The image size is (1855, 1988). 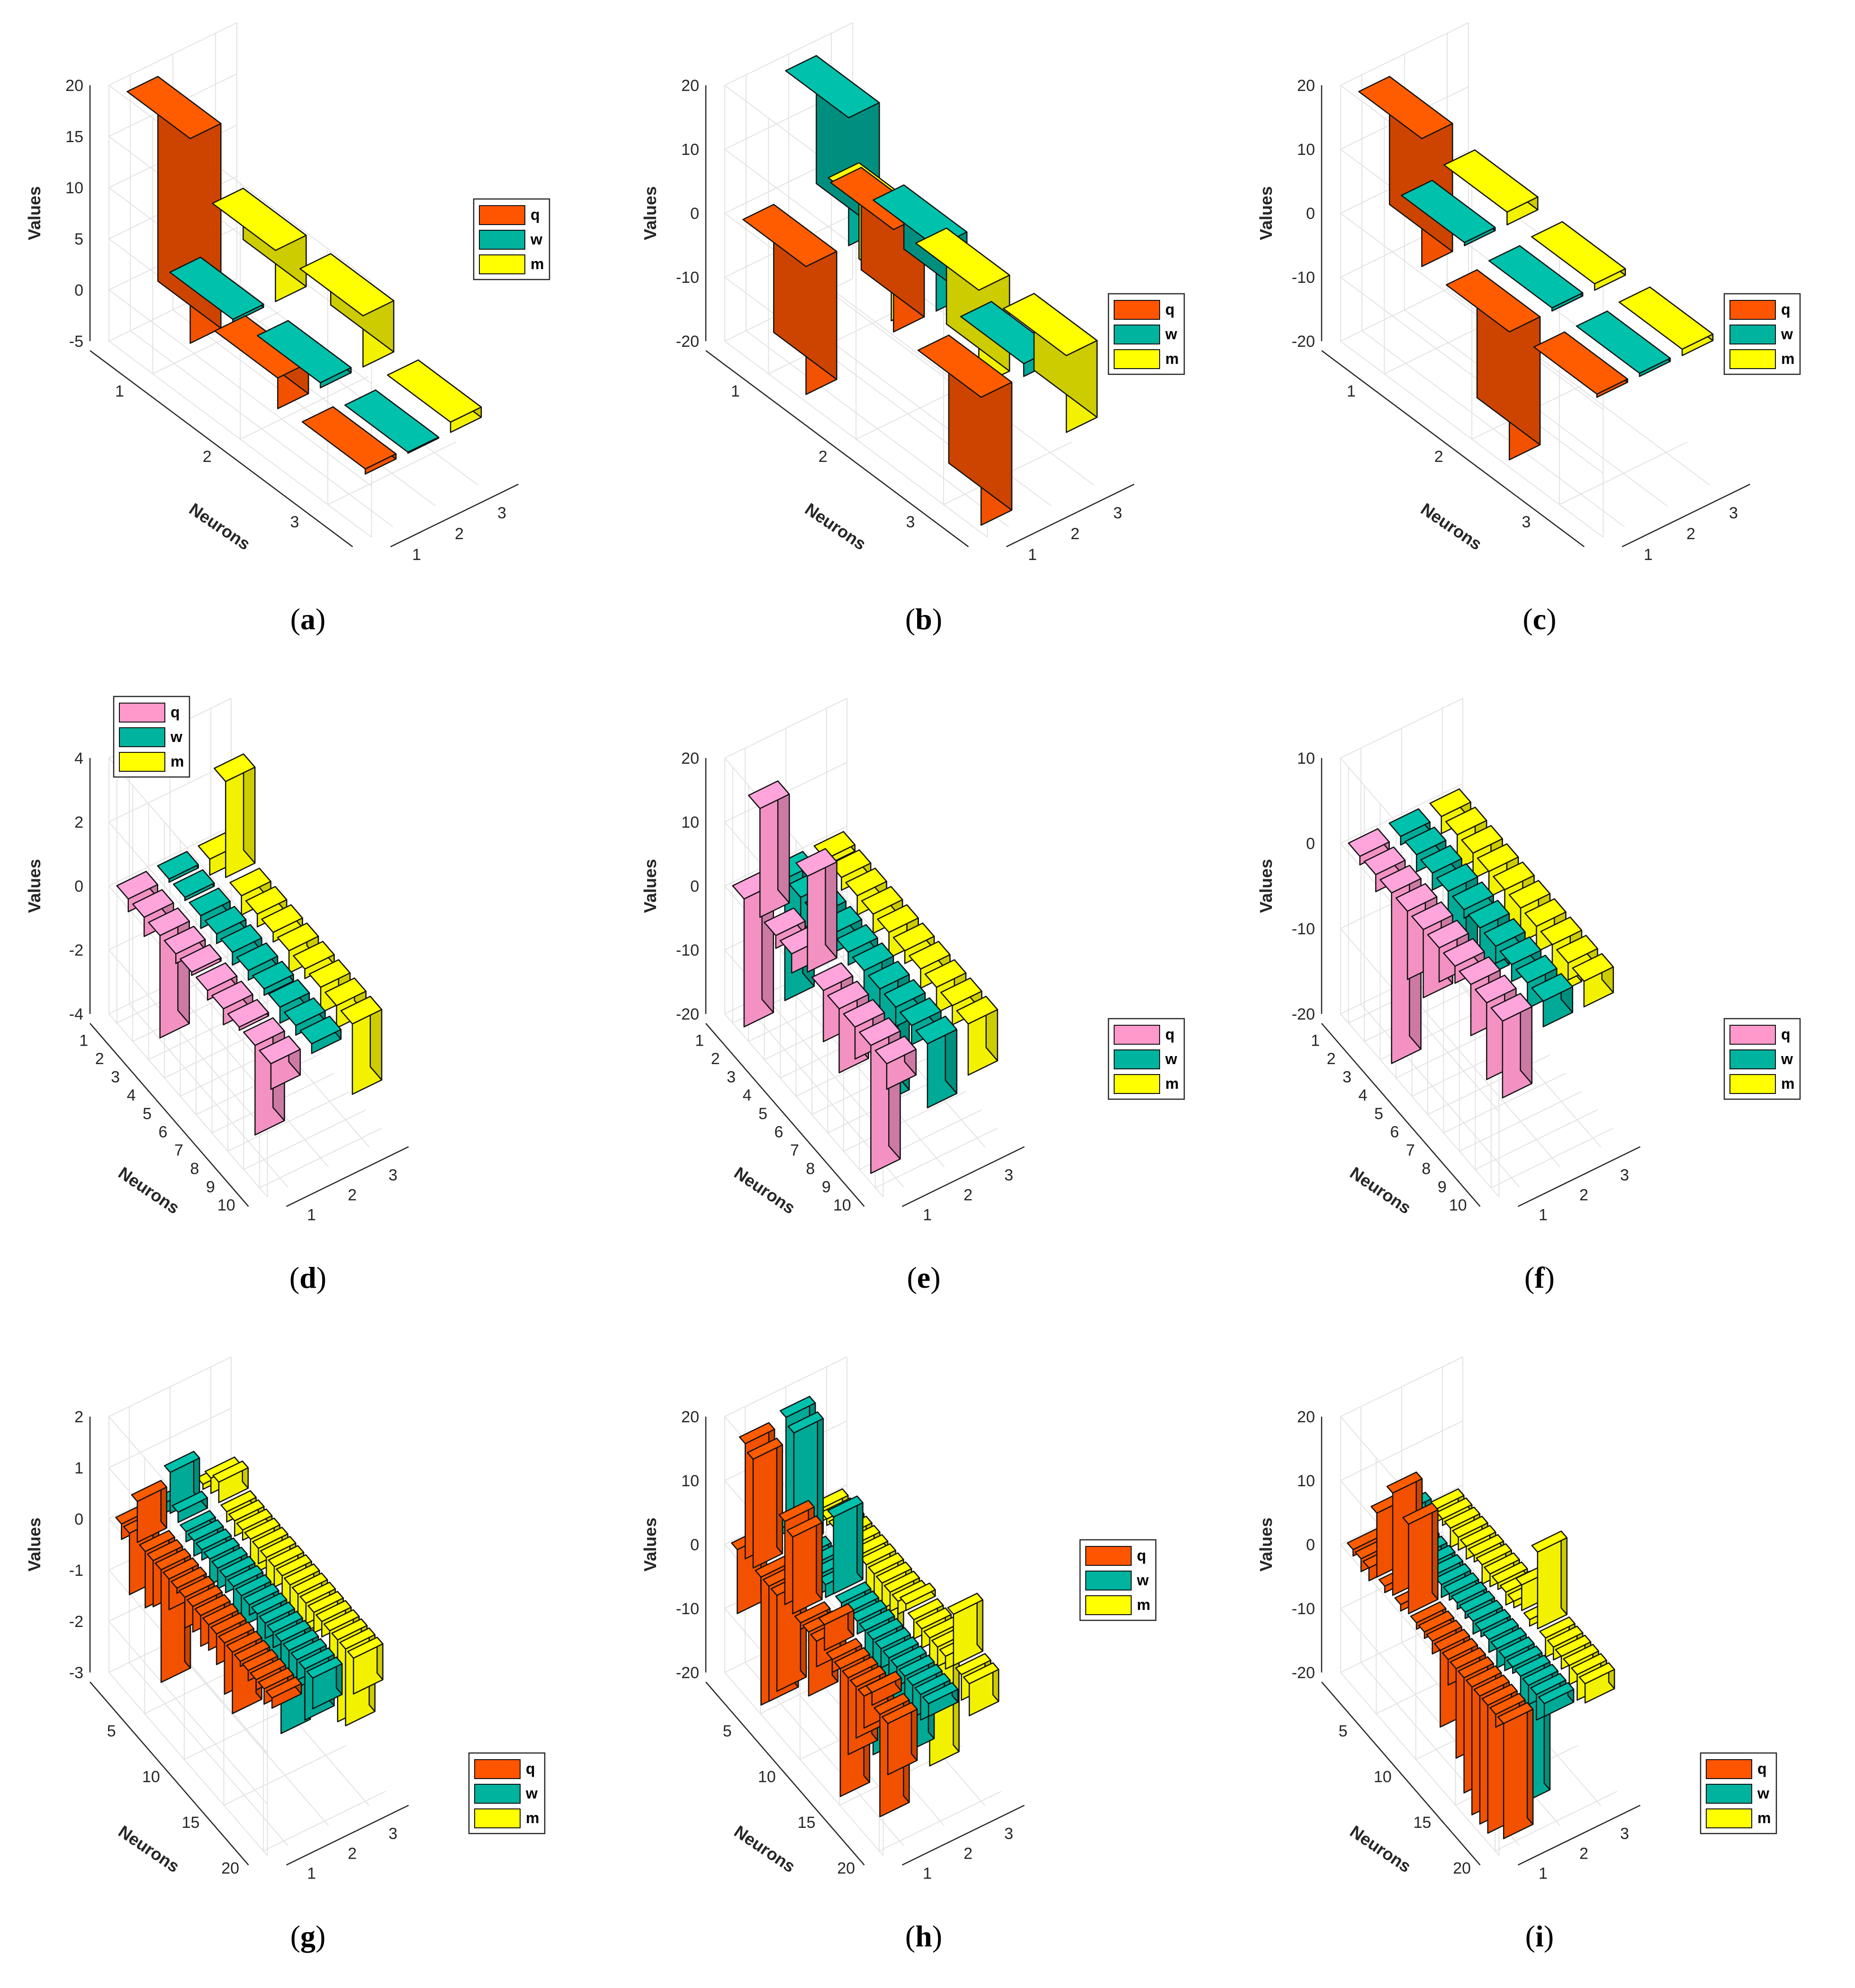 I want to click on neuron-tick-label: 10, so click(x=1458, y=1205).